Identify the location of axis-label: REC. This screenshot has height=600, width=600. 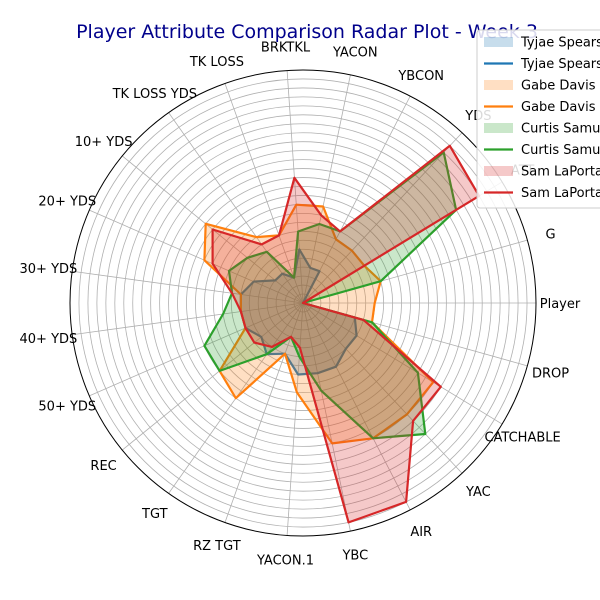
(103, 466).